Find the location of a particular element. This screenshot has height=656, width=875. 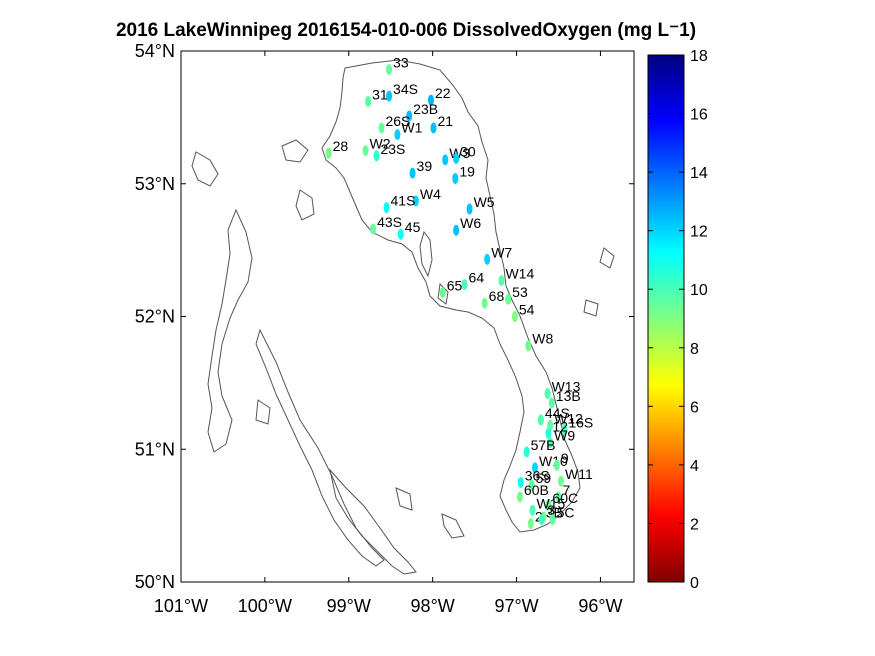

station-label: 33 is located at coordinates (401, 63).